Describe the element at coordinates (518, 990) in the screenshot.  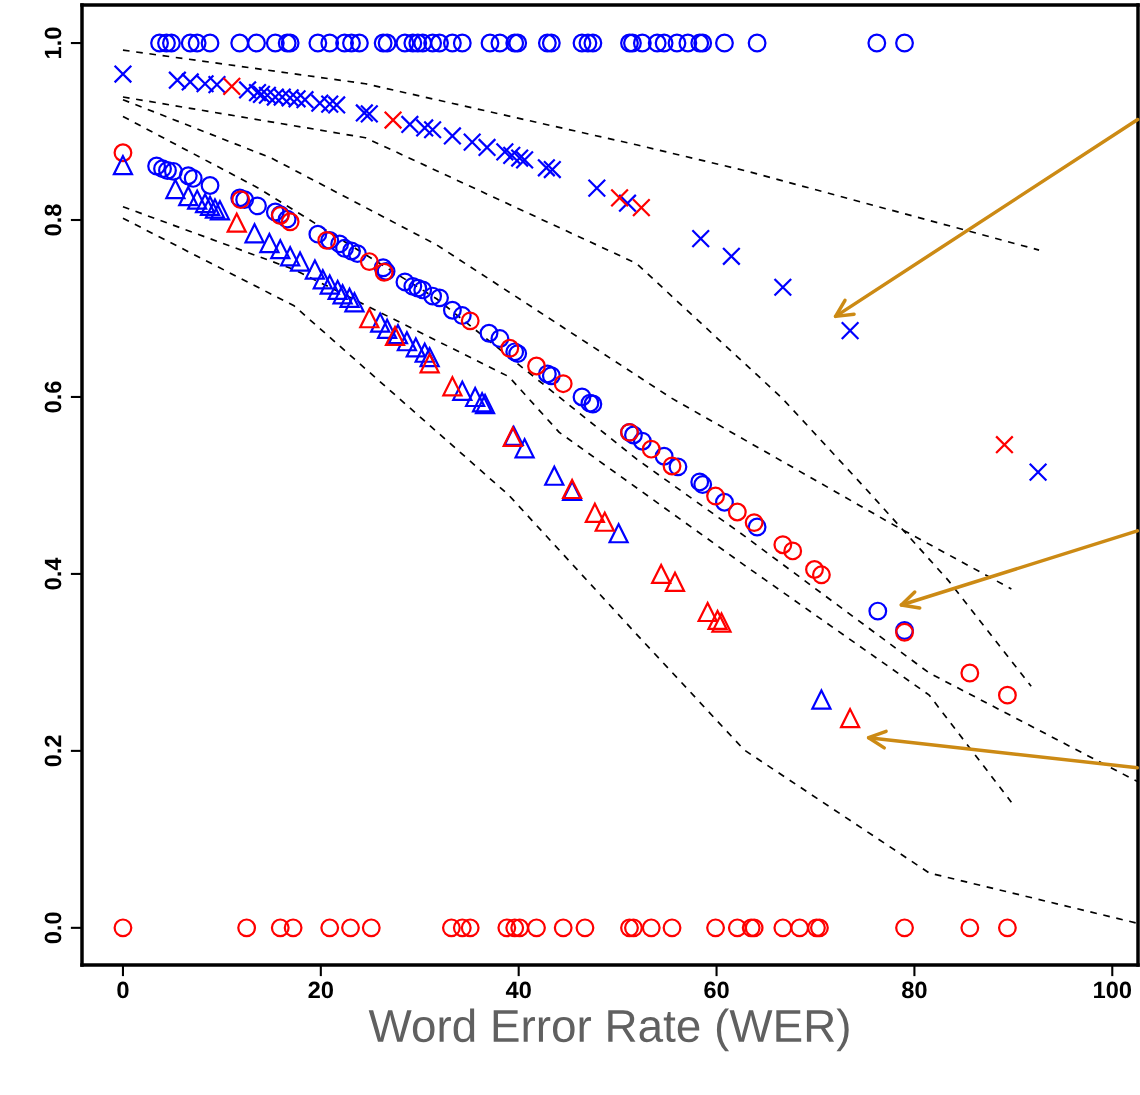
I see `x-tick-label: 40` at that location.